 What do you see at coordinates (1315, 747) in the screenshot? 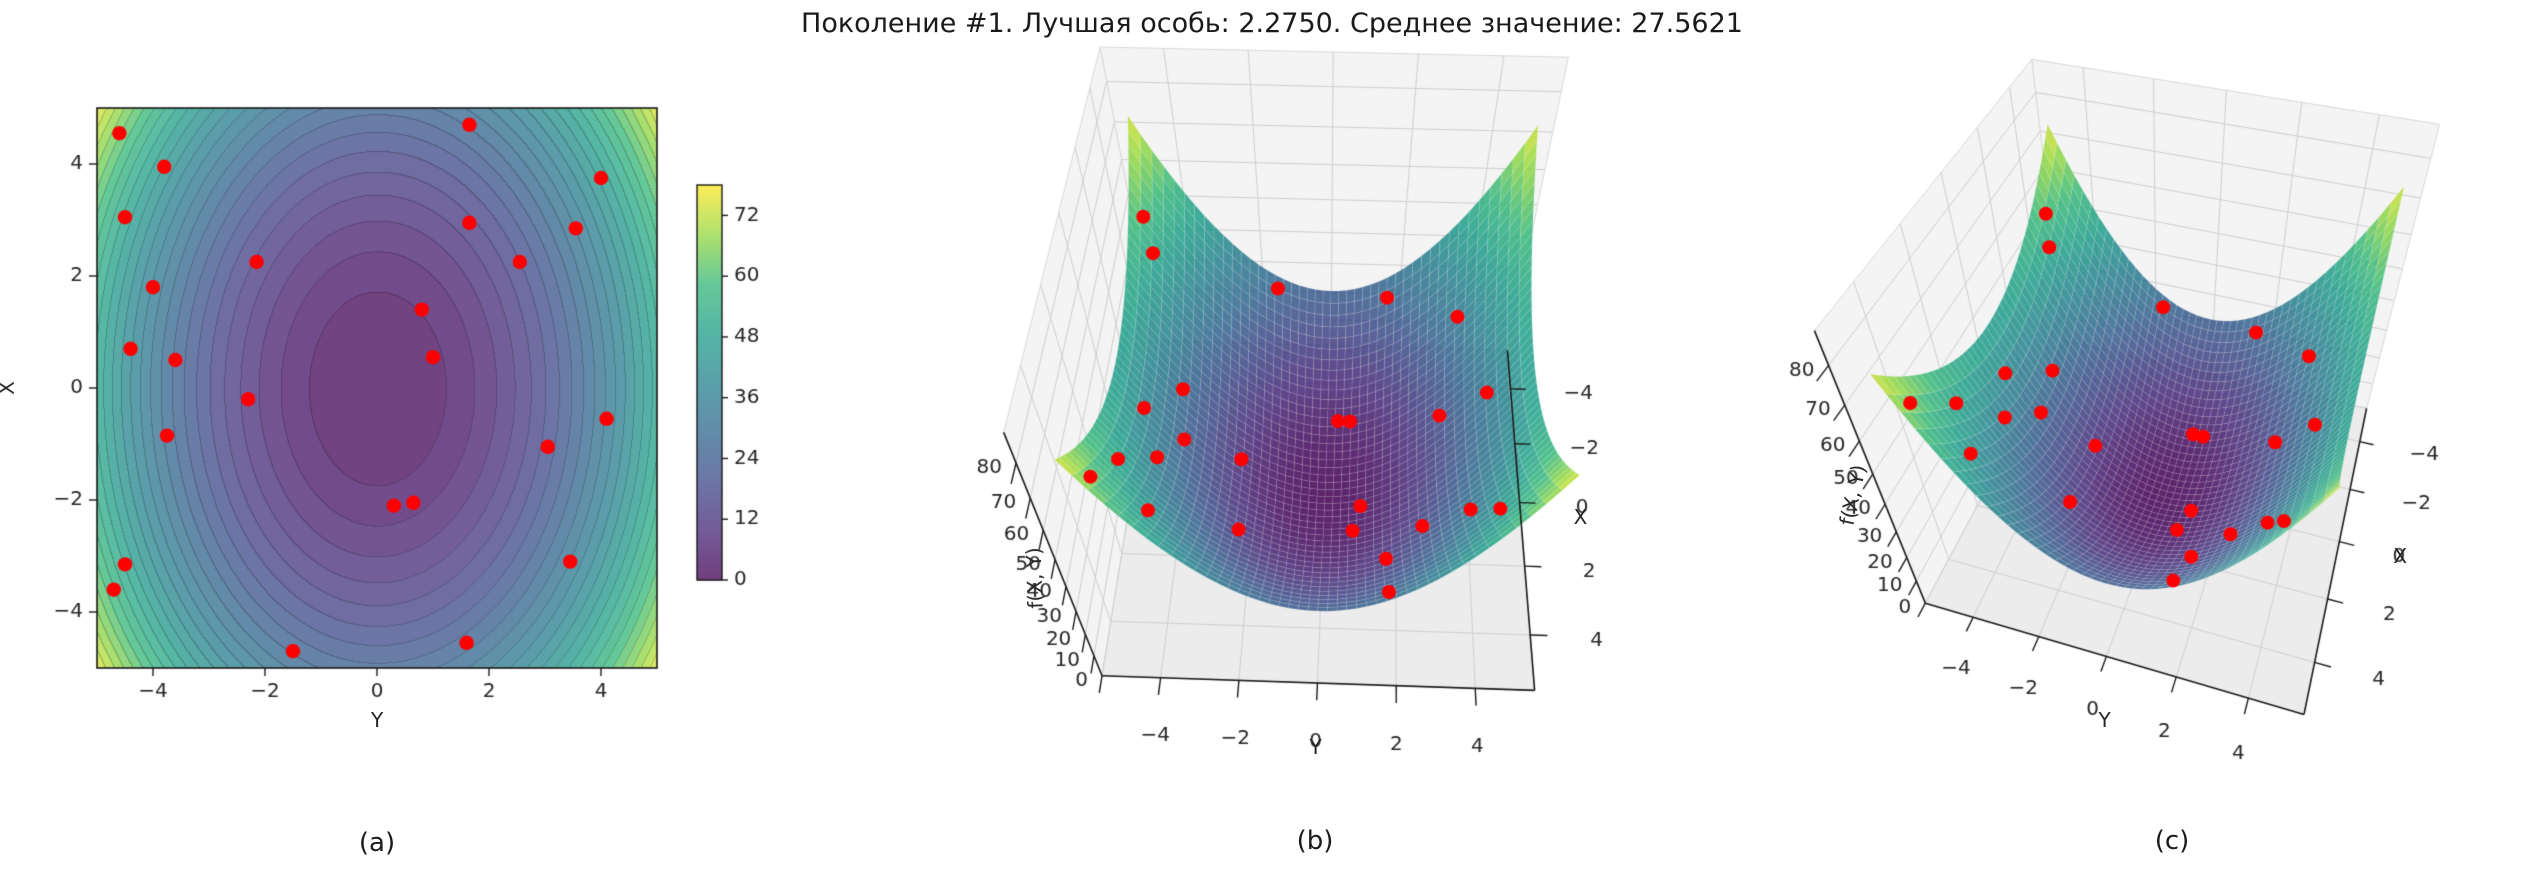
I see `panel-b-y-axis-label: Y` at bounding box center [1315, 747].